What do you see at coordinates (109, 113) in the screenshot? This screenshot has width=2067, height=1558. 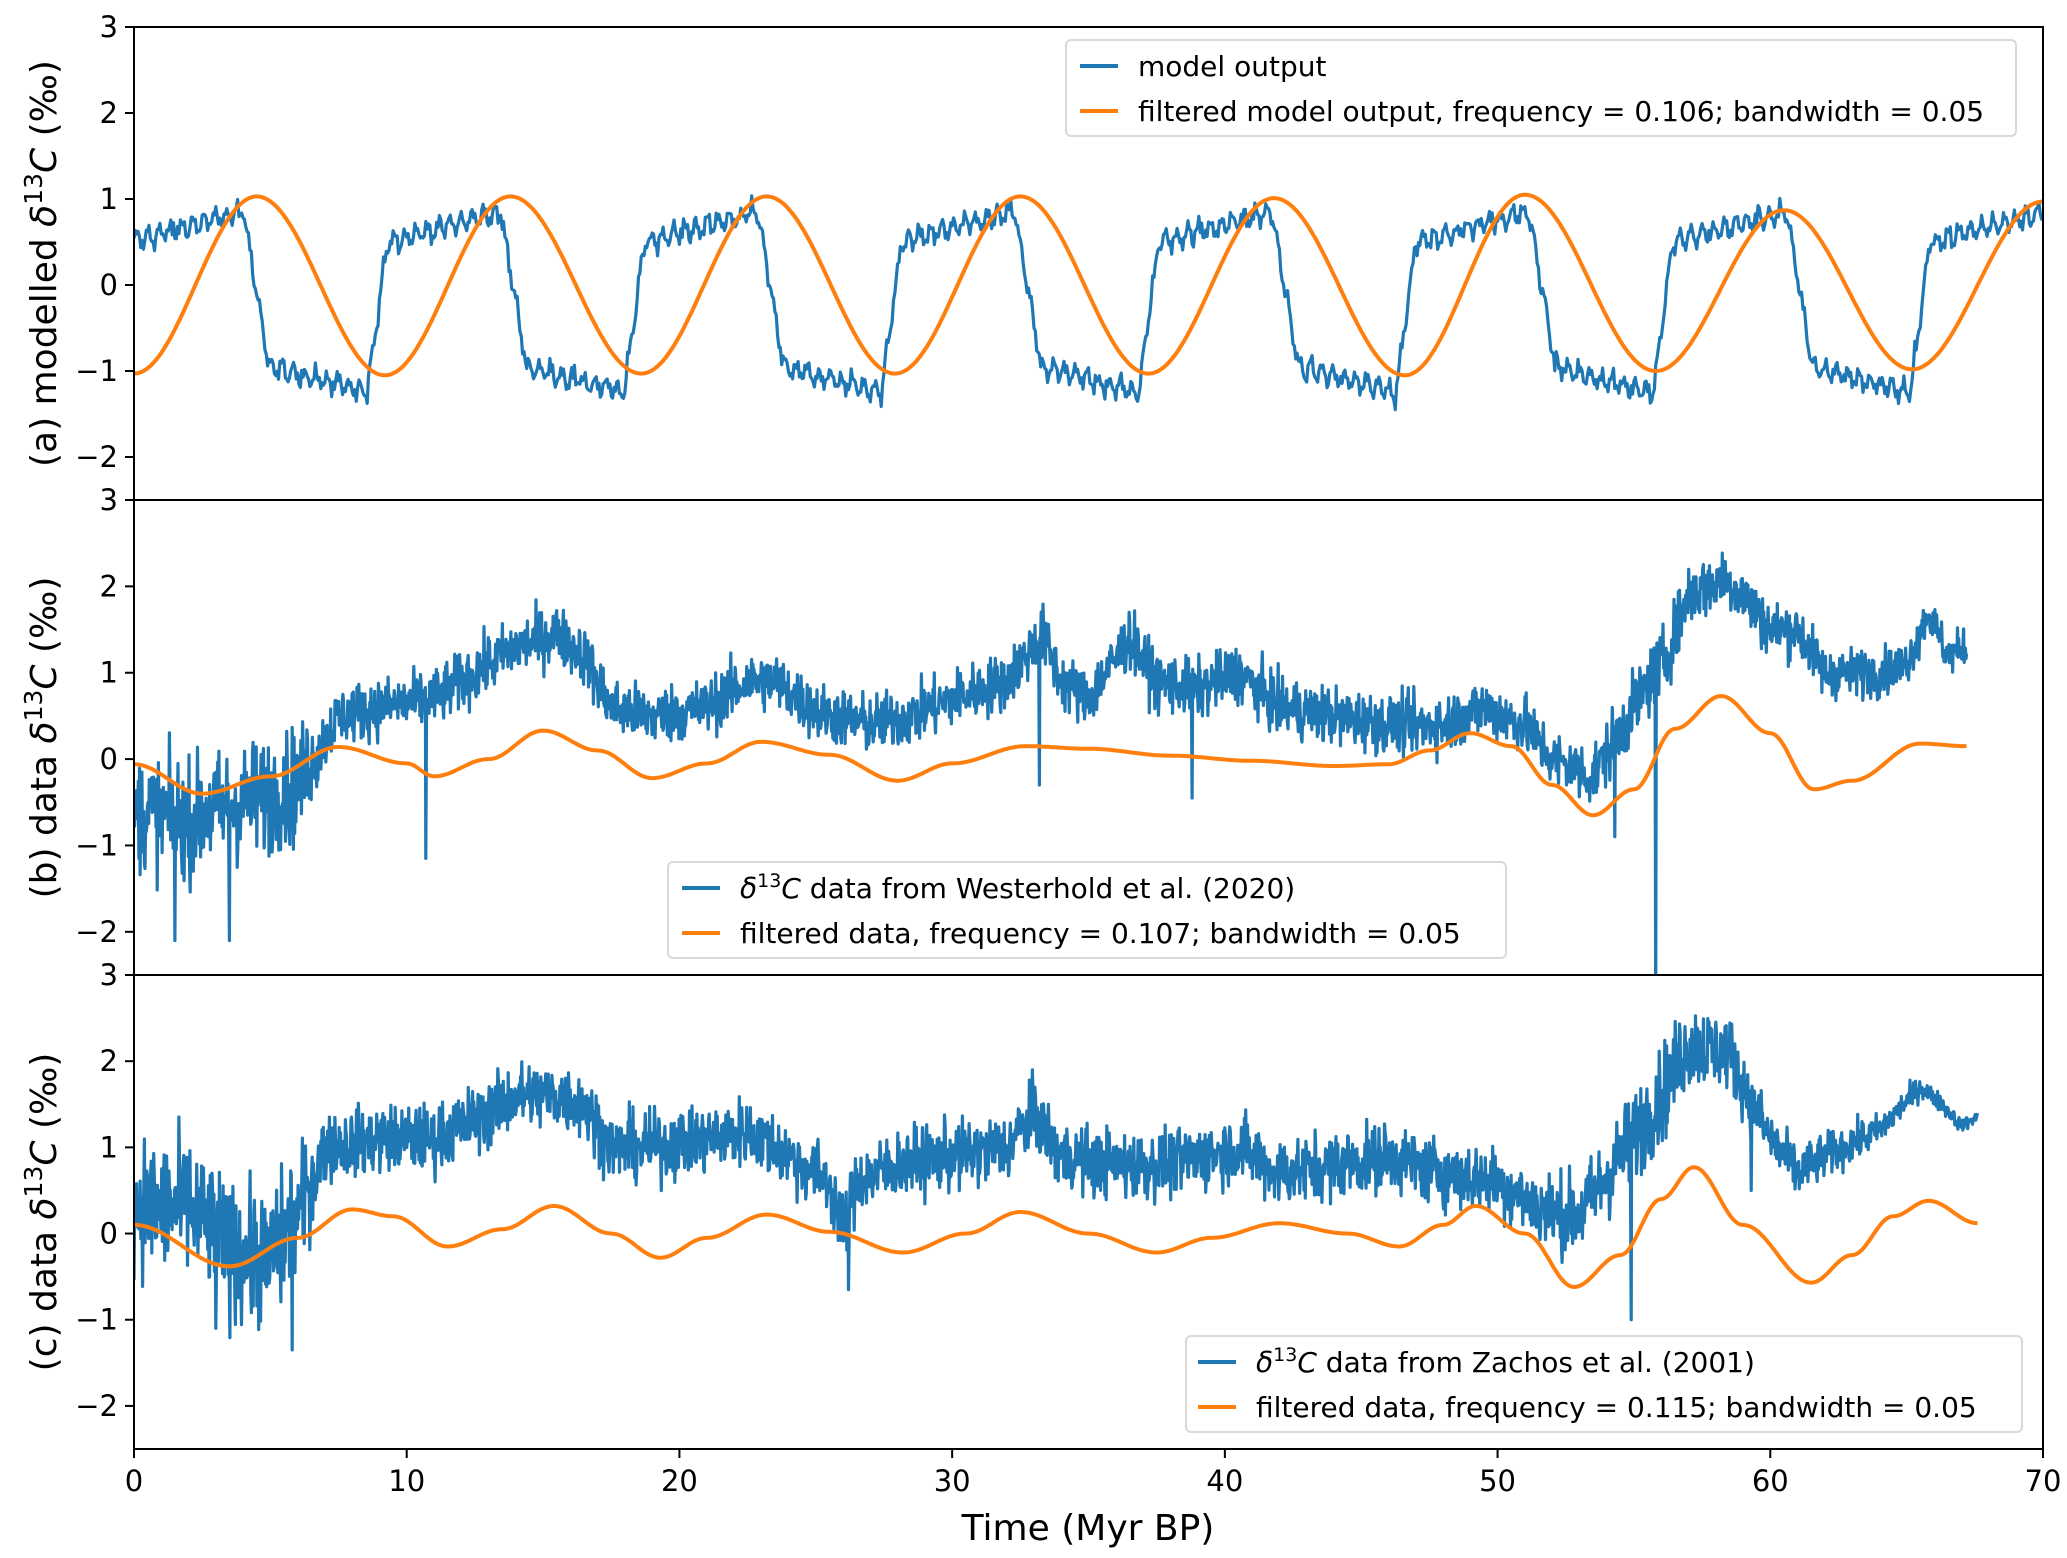 I see `y-tick-label-a: 2` at bounding box center [109, 113].